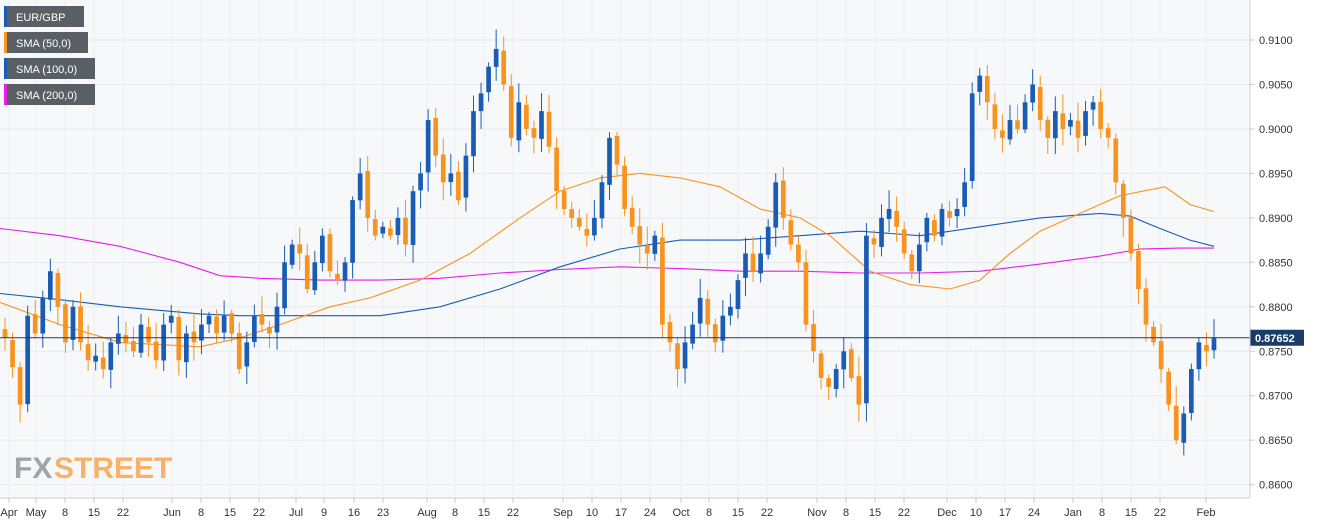 This screenshot has width=1326, height=525. I want to click on legend-label: SMA (100,0), so click(46, 70).